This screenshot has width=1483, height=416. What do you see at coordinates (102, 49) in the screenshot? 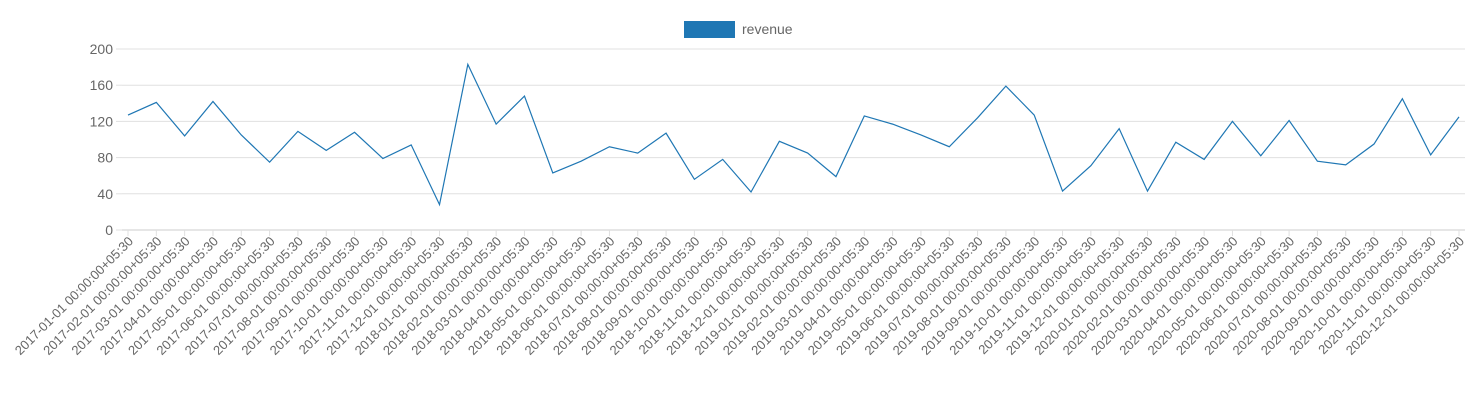
I see `y-tick-label: 200` at bounding box center [102, 49].